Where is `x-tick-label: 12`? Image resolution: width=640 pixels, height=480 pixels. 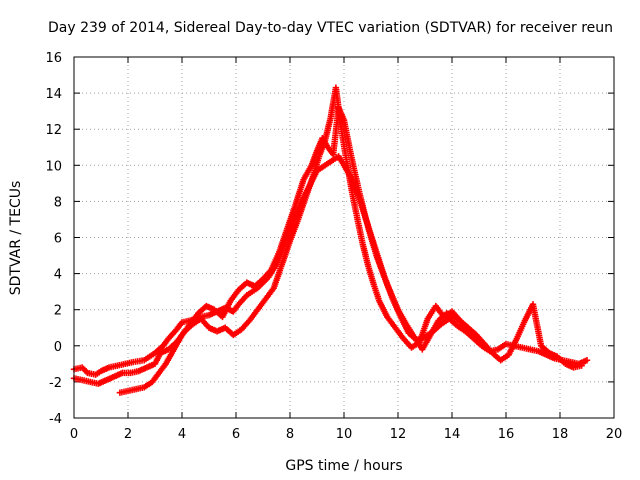
x-tick-label: 12 is located at coordinates (398, 434).